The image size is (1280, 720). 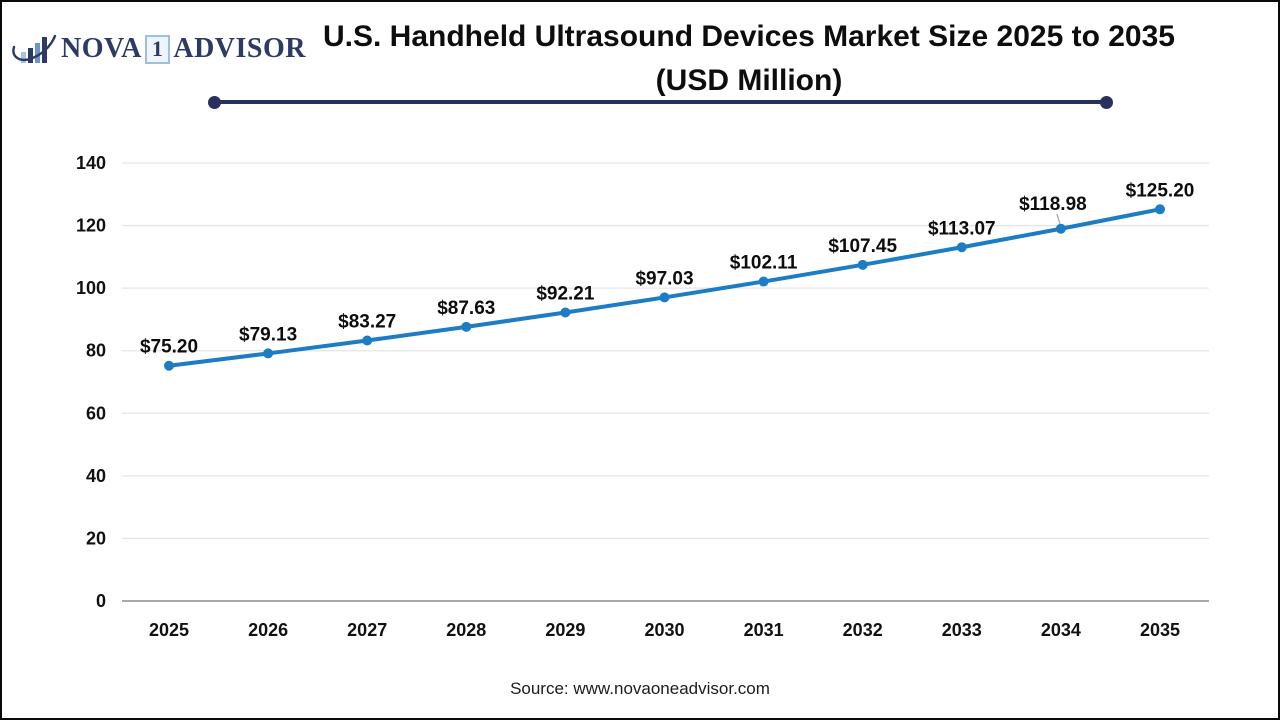 I want to click on title-divider-dot-right, so click(x=1106, y=102).